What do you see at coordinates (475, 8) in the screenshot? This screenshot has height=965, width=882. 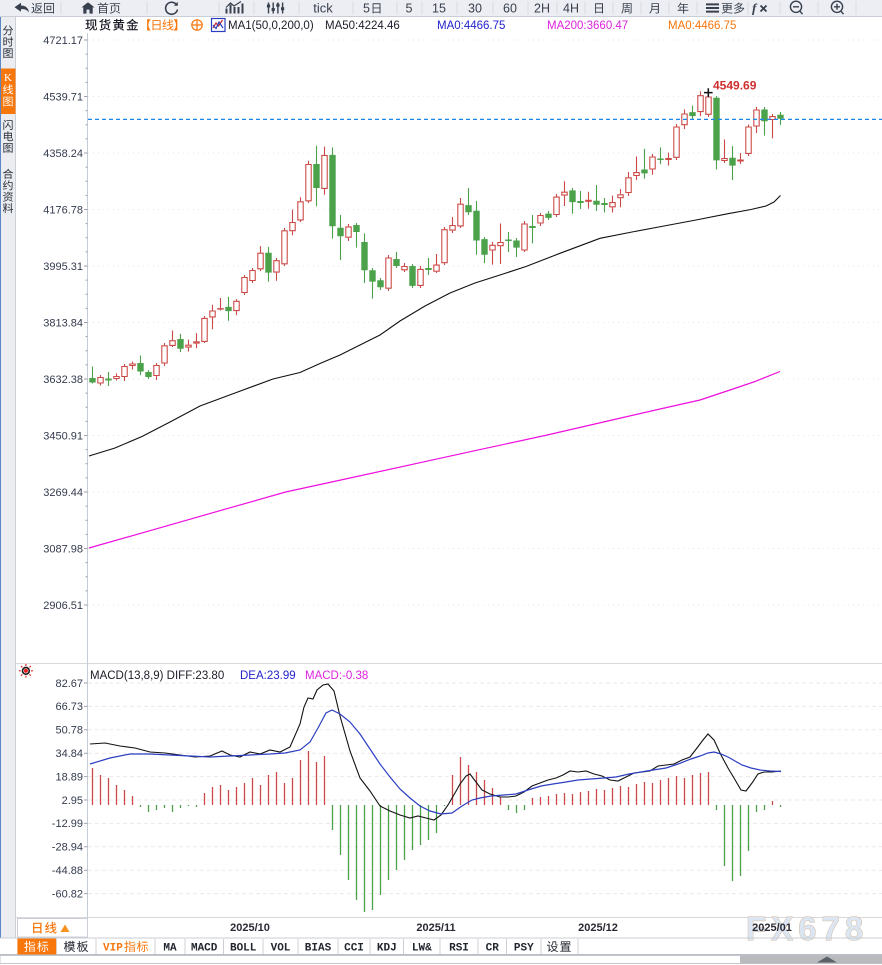 I see `svg-text: 30` at bounding box center [475, 8].